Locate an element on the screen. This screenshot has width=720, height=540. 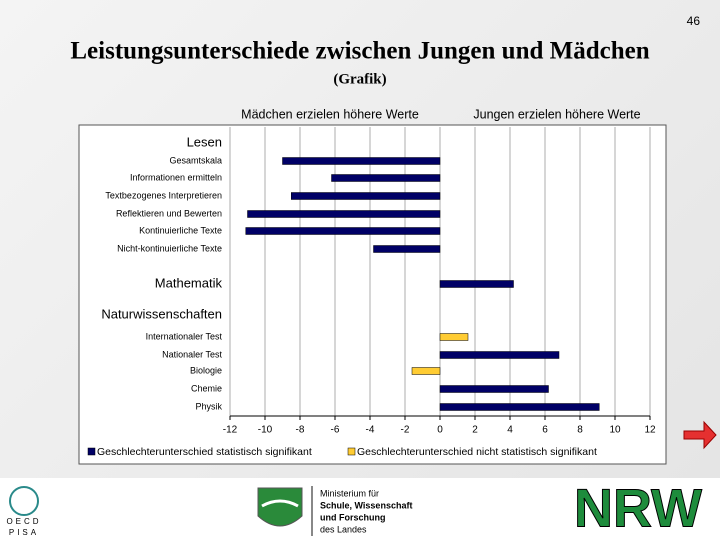
category-label: Biologie is located at coordinates (206, 370).